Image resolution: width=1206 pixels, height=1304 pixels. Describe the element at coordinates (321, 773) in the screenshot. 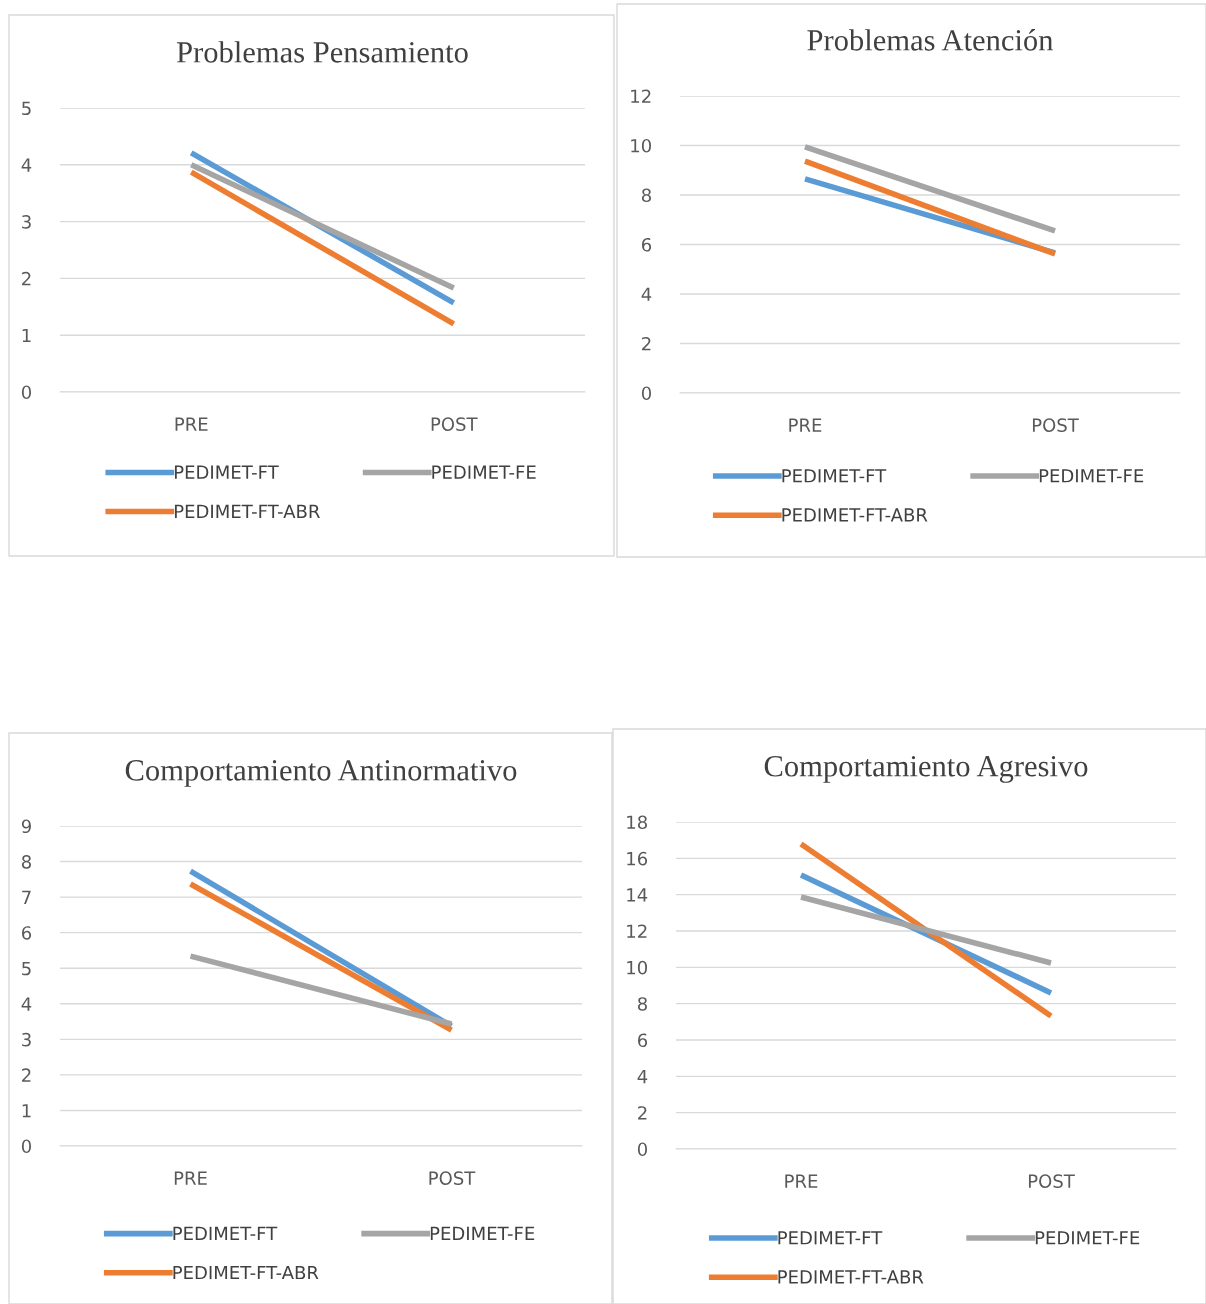

I see `chart-title: Comportamiento Antinormativo` at that location.